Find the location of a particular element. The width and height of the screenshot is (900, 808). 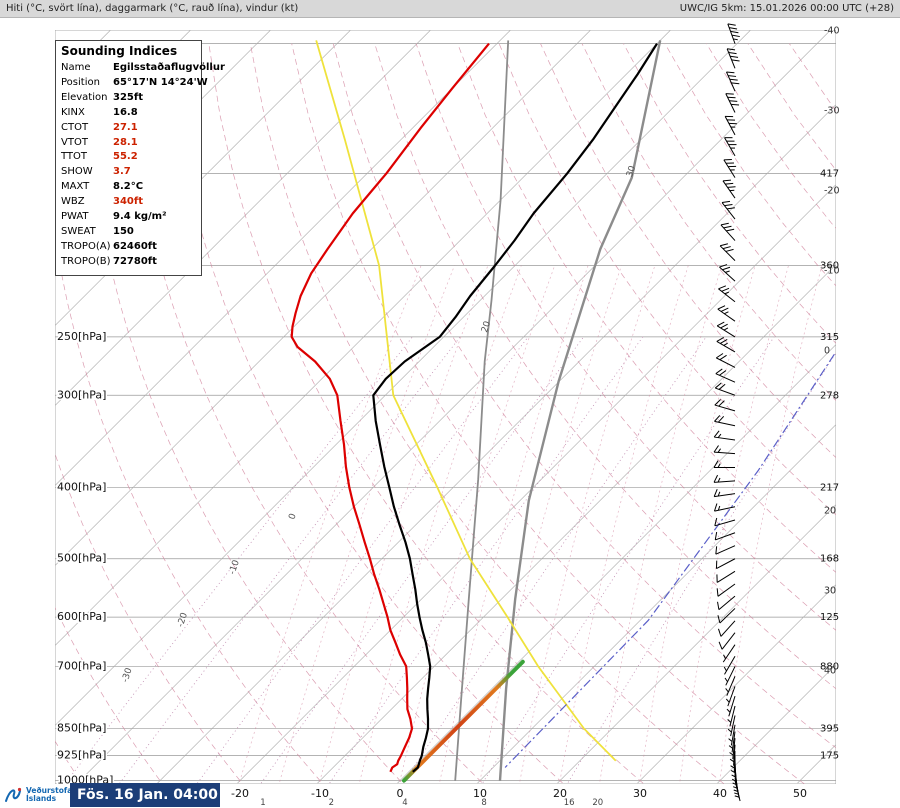

index-row: TROPO(A) 62460ft is located at coordinates (128, 247).